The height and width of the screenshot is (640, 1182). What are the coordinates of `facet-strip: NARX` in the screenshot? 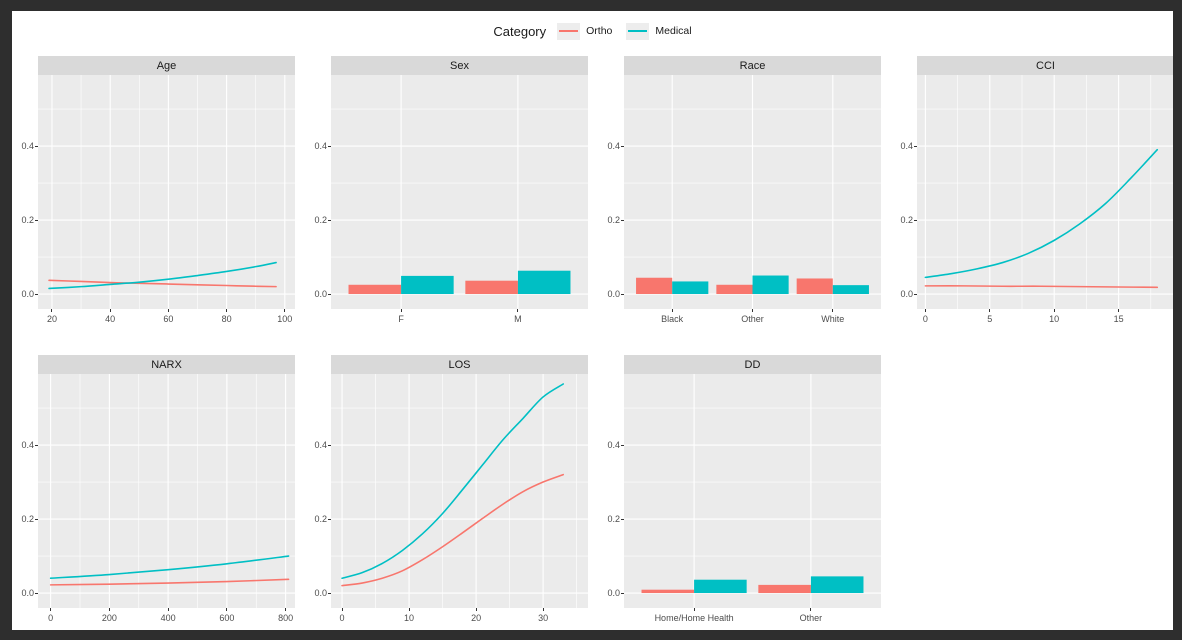 It's located at (166, 364).